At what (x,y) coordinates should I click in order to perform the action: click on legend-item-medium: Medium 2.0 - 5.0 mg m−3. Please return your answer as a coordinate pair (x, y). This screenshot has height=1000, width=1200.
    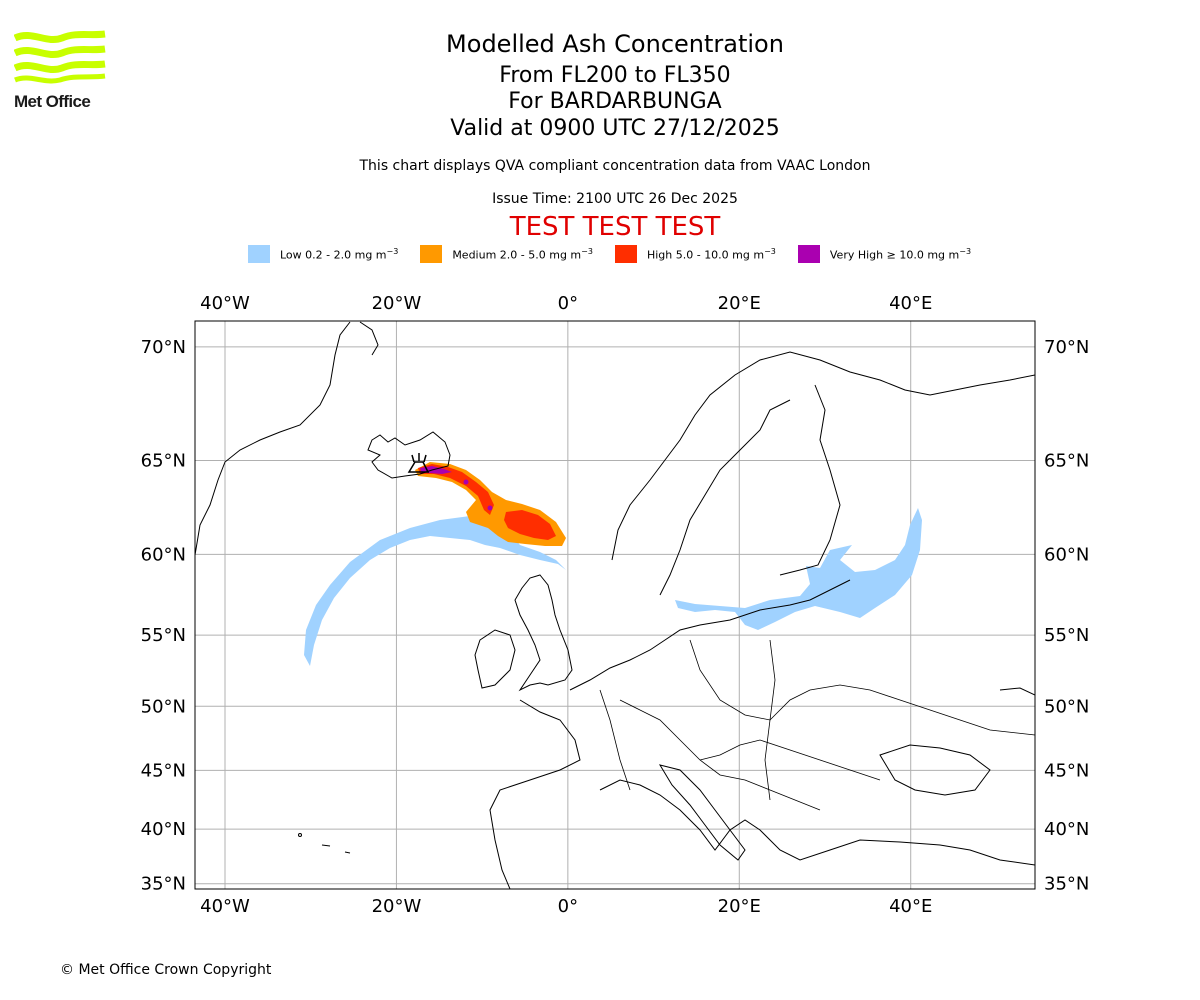
    Looking at the image, I should click on (506, 254).